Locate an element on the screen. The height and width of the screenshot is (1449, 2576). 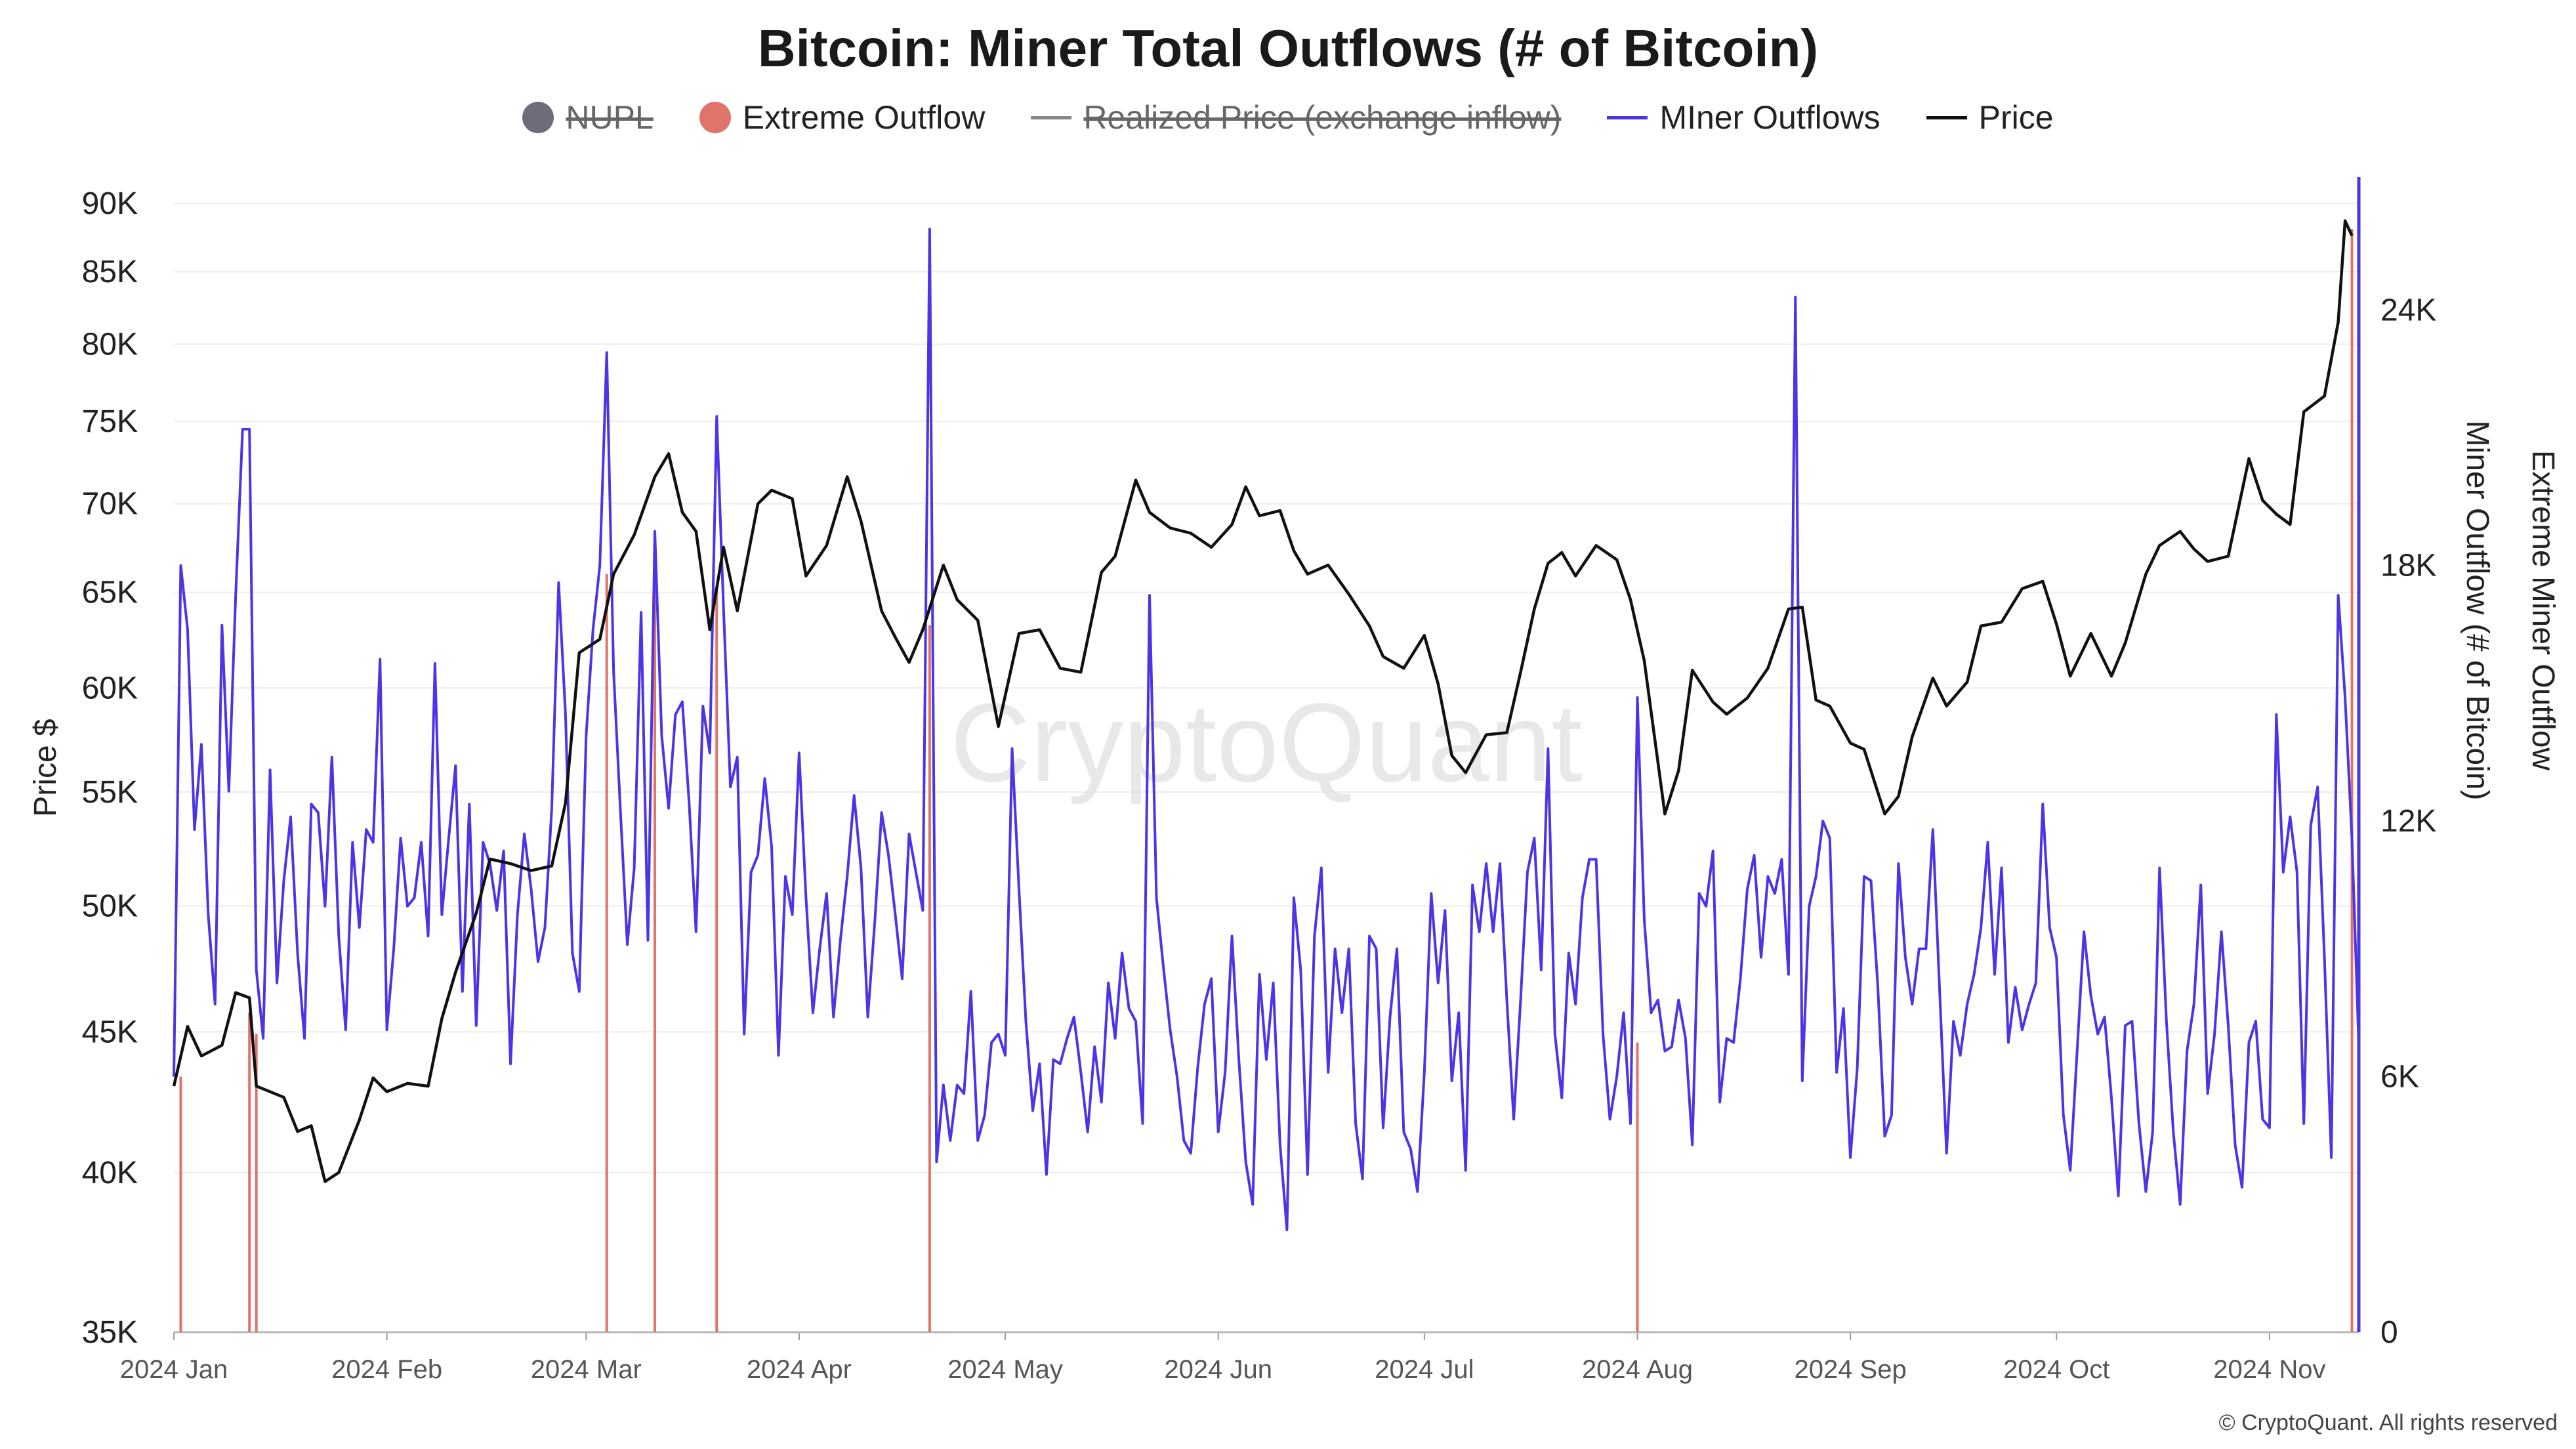
legend-label-miner-outflows: MIner Outflows is located at coordinates (1770, 117).